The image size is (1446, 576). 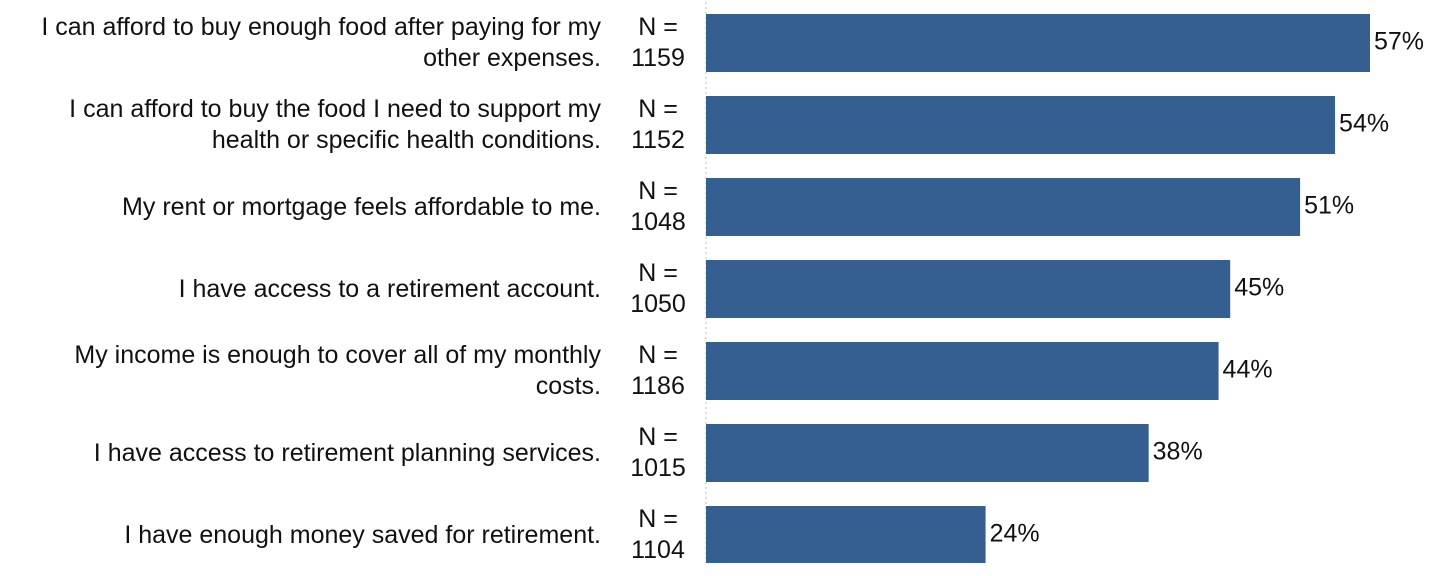 I want to click on n-label: N = 1048, so click(x=658, y=206).